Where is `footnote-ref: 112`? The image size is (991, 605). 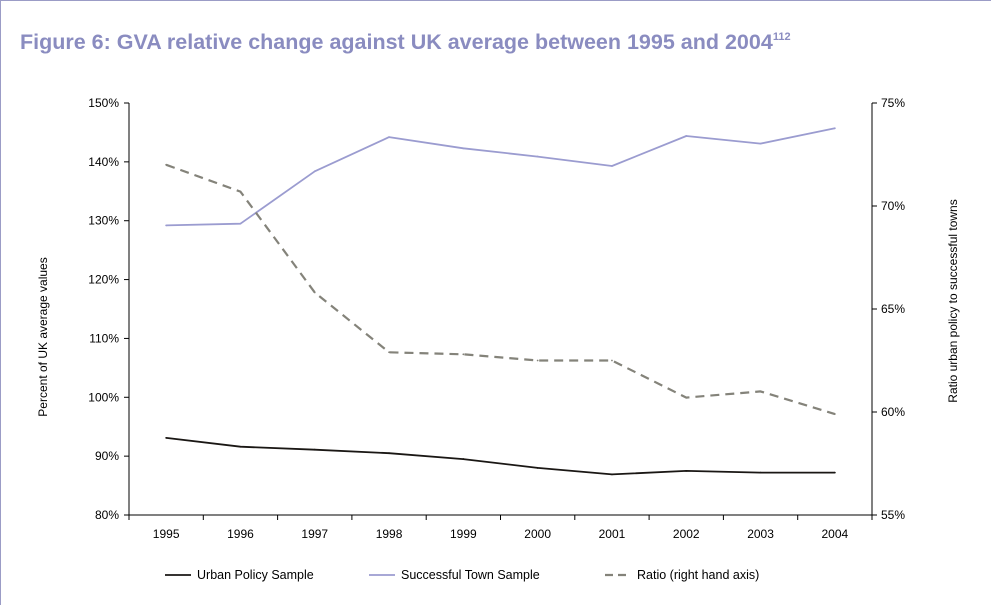 footnote-ref: 112 is located at coordinates (781, 37).